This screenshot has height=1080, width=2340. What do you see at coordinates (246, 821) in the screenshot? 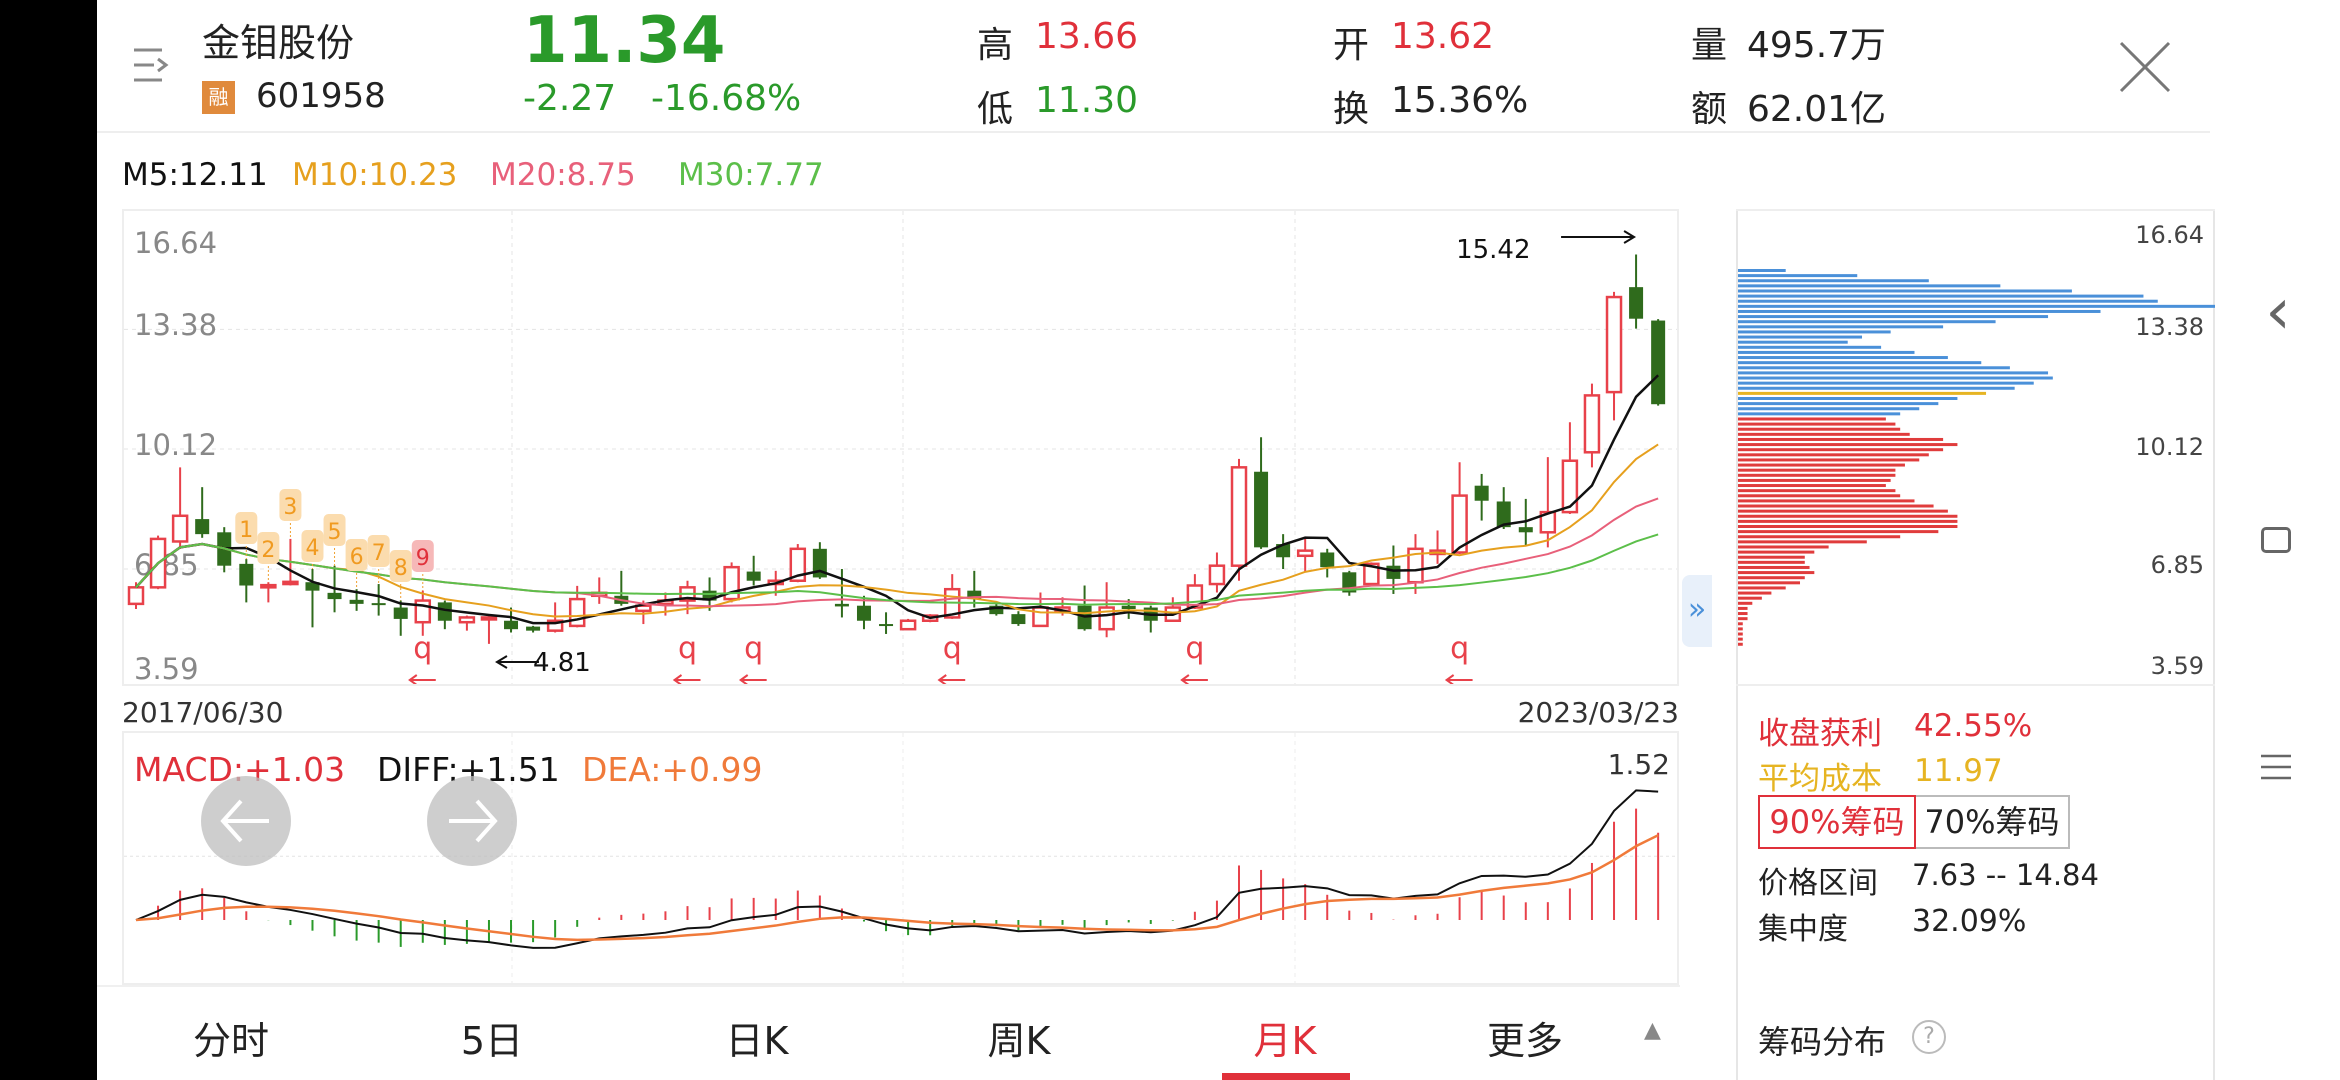
I see `scroll-left-button` at bounding box center [246, 821].